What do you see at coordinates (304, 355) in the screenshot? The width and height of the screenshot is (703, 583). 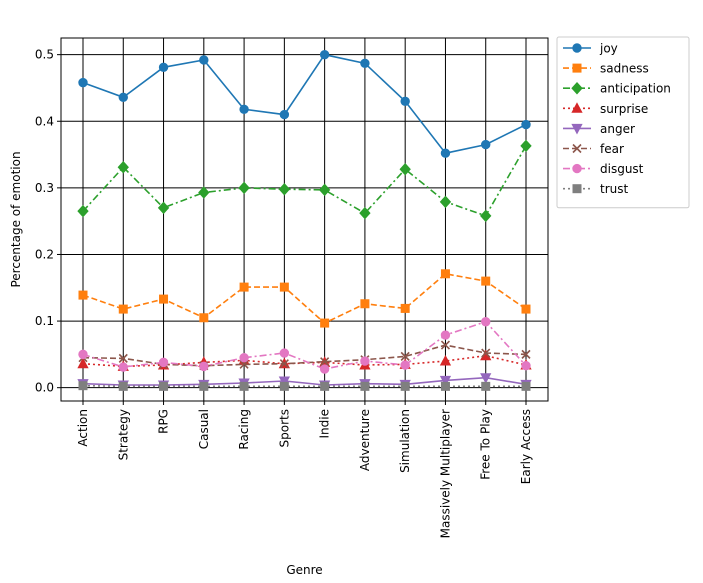 I see `series-fear` at bounding box center [304, 355].